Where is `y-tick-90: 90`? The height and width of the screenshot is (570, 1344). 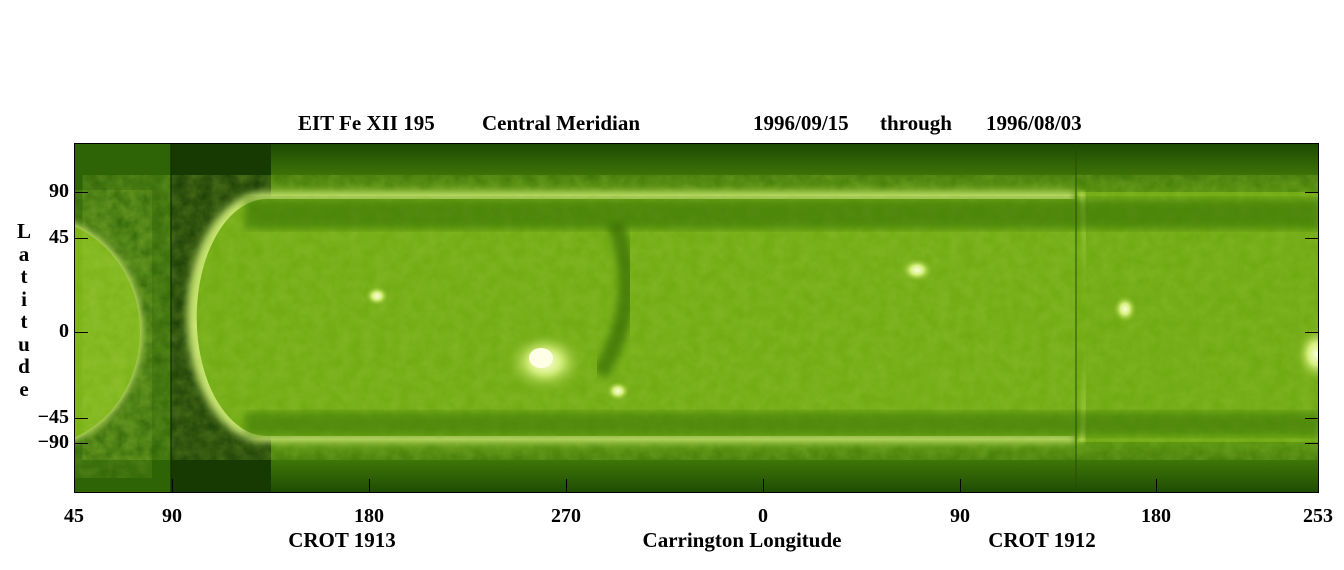
y-tick-90: 90 is located at coordinates (59, 191).